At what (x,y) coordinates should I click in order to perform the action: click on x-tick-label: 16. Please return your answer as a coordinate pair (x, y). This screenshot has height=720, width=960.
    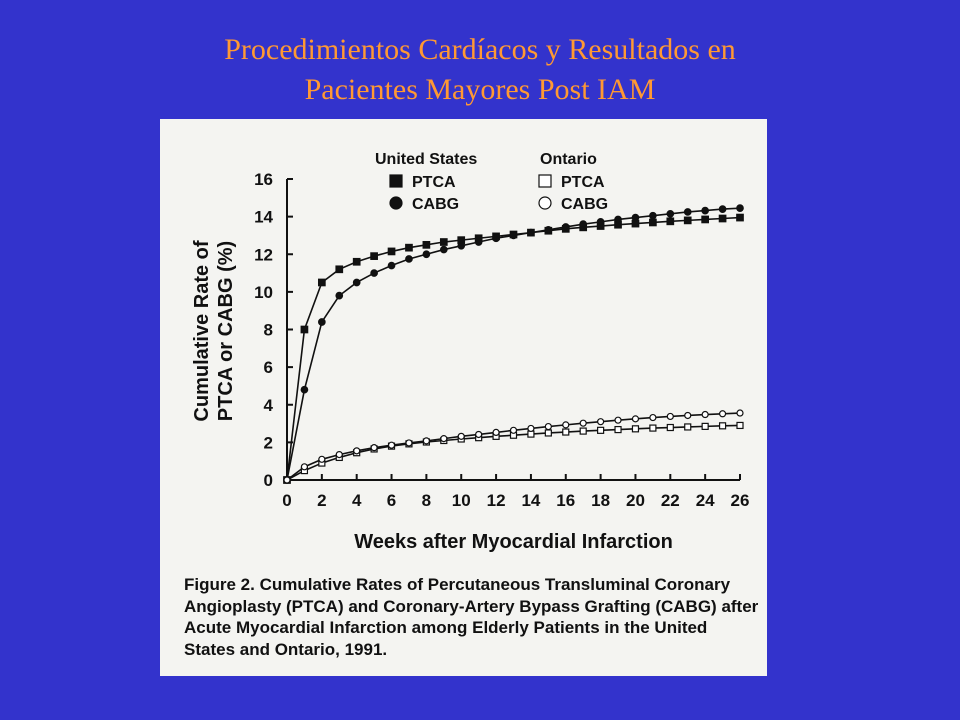
    Looking at the image, I should click on (565, 500).